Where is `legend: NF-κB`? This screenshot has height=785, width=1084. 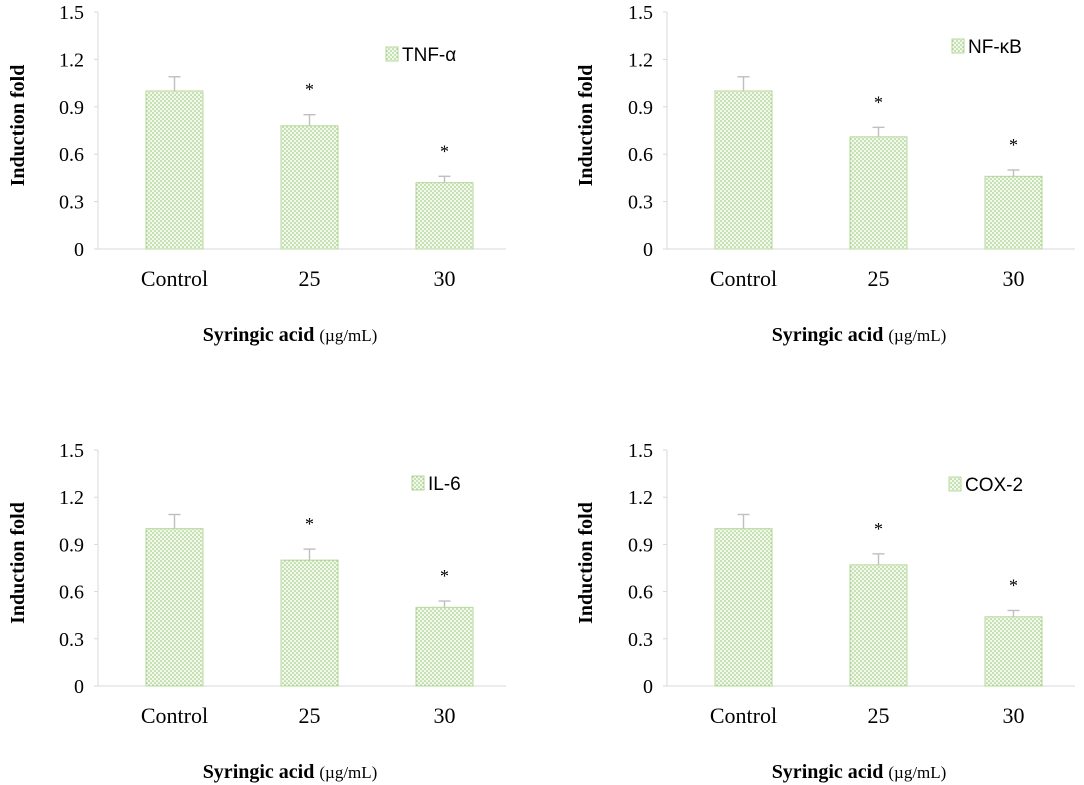 legend: NF-κB is located at coordinates (986, 47).